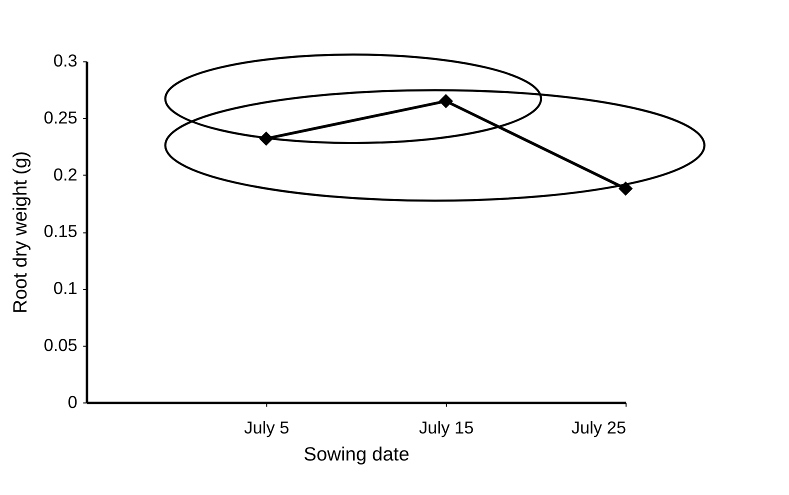 The height and width of the screenshot is (495, 789). I want to click on y-tick-label: 0.1, so click(65, 288).